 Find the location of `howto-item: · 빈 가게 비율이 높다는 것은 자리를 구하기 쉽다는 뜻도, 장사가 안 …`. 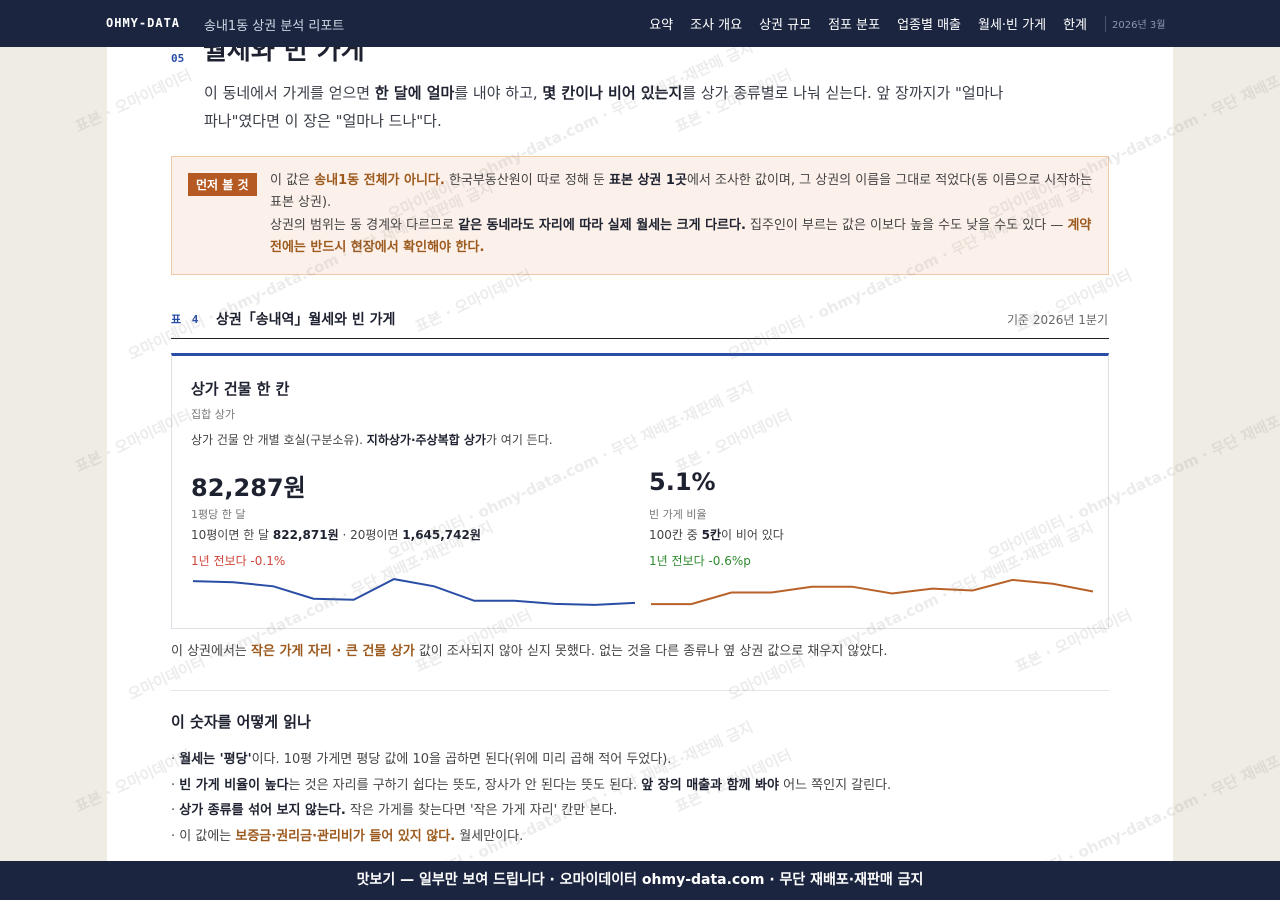

howto-item: · 빈 가게 비율이 높다는 것은 자리를 구하기 쉽다는 뜻도, 장사가 안 … is located at coordinates (531, 783).